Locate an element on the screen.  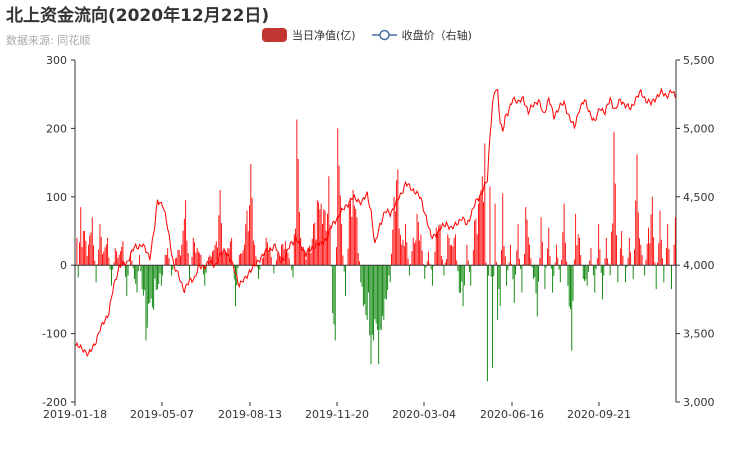
legend-item-net-flow: 当日净值(亿) is located at coordinates (309, 35).